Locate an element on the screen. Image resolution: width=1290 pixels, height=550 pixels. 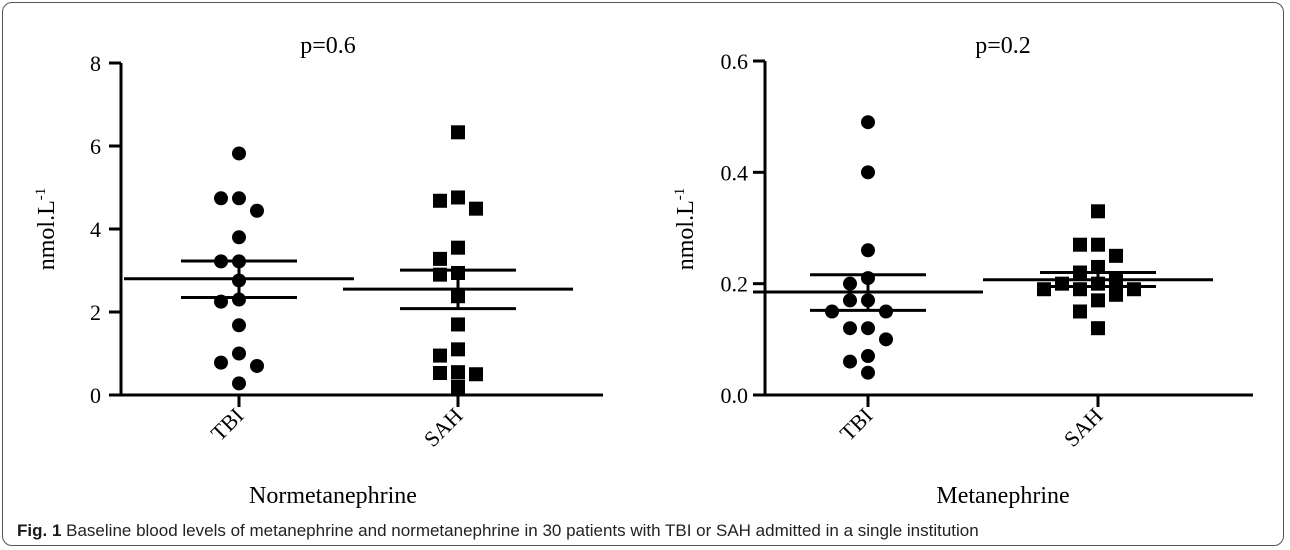
panel-title: p=0.6 is located at coordinates (328, 46).